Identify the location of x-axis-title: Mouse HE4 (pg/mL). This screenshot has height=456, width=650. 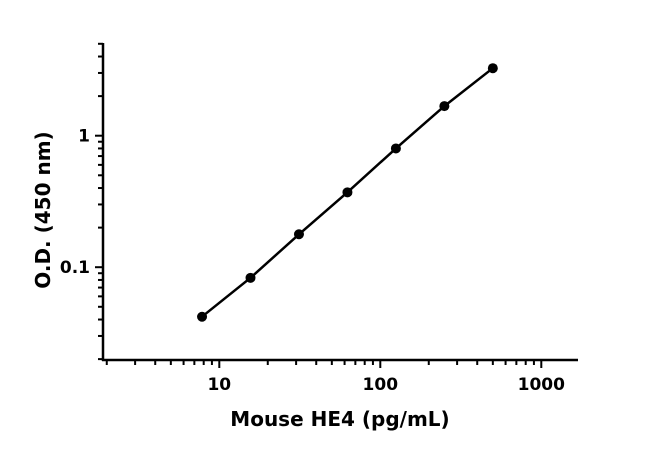
(339, 419).